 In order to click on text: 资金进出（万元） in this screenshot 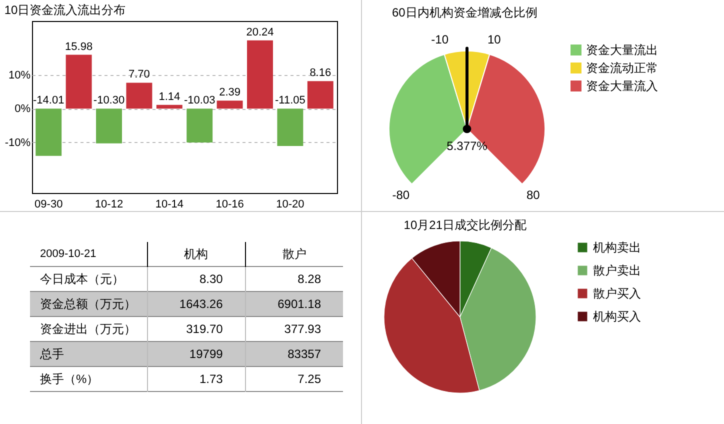, I will do `click(88, 329)`.